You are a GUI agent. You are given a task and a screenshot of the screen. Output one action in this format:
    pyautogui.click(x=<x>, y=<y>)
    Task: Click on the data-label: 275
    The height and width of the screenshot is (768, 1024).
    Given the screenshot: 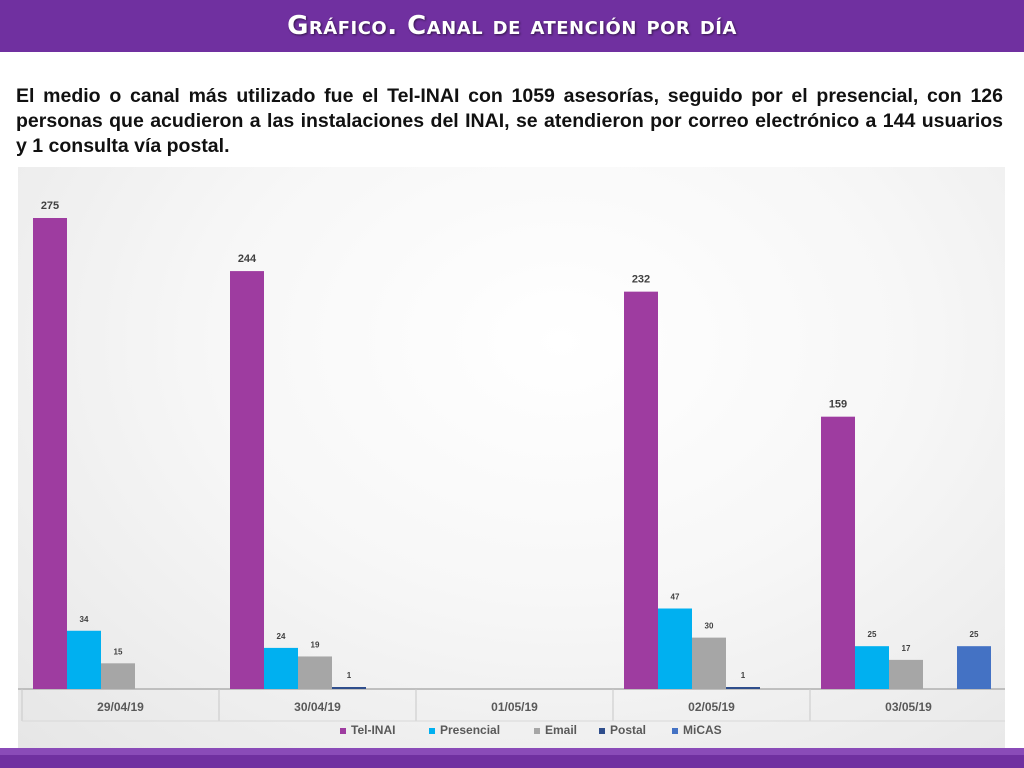 What is the action you would take?
    pyautogui.click(x=50, y=206)
    